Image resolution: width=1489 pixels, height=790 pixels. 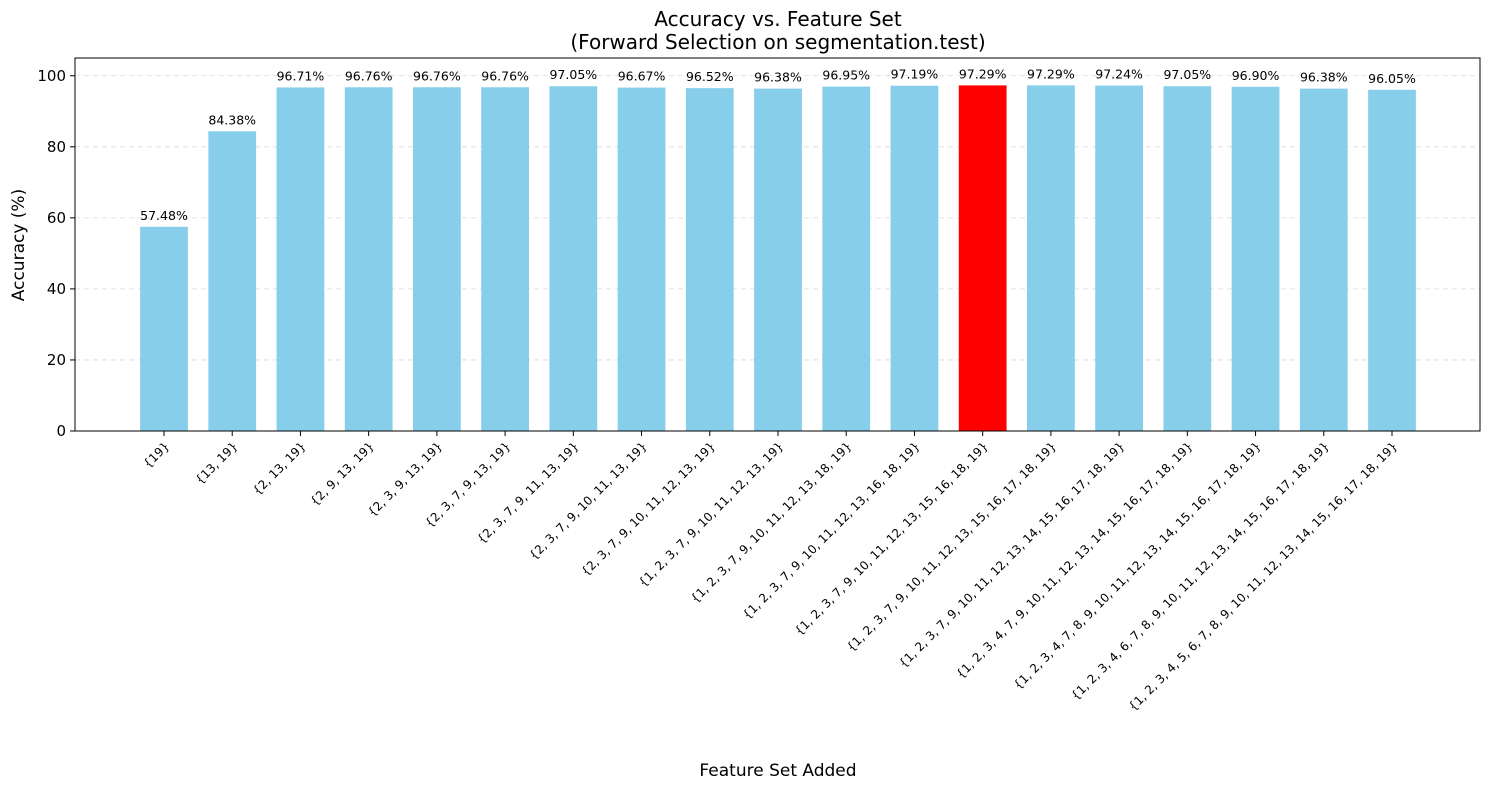 What do you see at coordinates (777, 771) in the screenshot?
I see `x-axis-label: Feature Set Added` at bounding box center [777, 771].